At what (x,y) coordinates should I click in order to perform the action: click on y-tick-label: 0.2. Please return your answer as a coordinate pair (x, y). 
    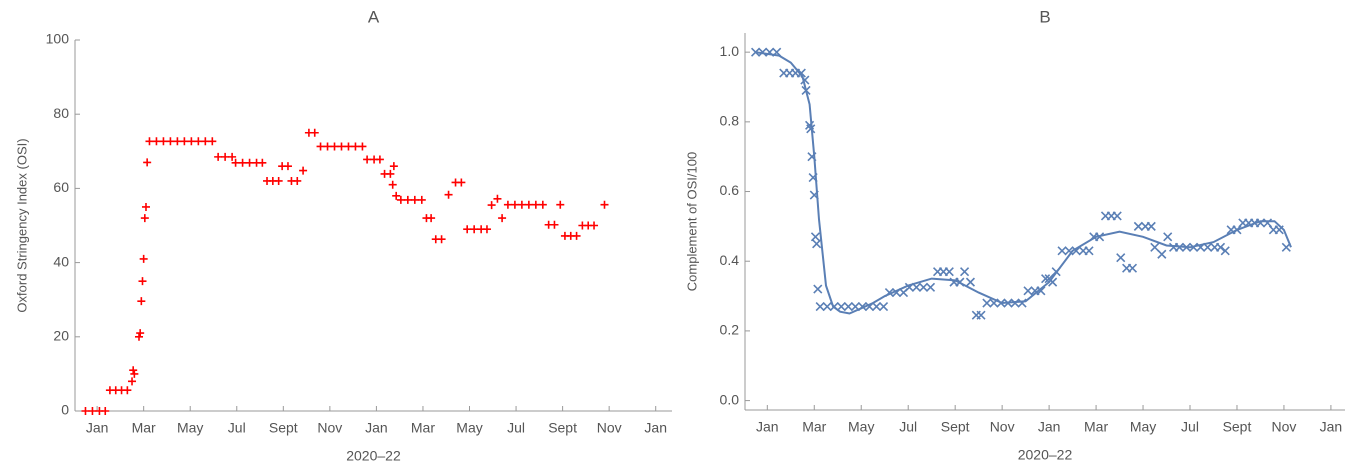
    Looking at the image, I should click on (730, 330).